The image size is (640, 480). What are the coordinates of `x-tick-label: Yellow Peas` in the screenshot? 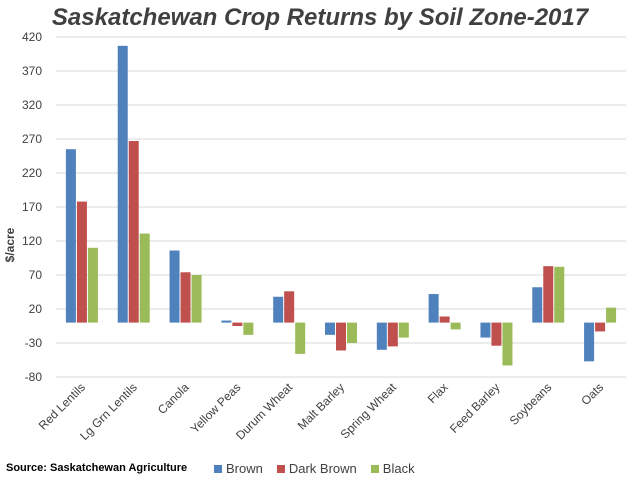 It's located at (216, 408).